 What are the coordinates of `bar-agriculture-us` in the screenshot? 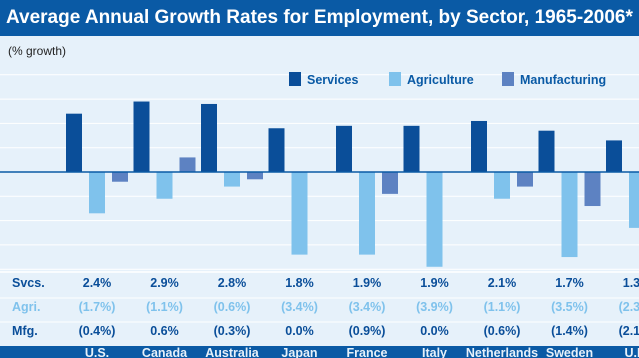 It's located at (97, 193).